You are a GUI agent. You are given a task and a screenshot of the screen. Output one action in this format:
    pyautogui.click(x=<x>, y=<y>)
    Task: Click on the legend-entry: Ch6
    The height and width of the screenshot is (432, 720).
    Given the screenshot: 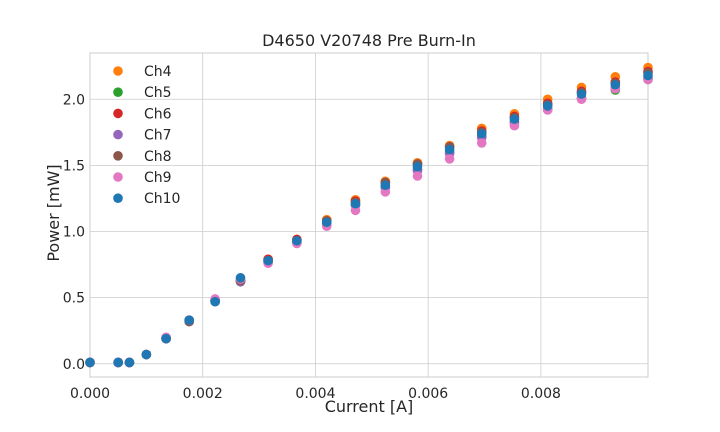 What is the action you would take?
    pyautogui.click(x=158, y=114)
    